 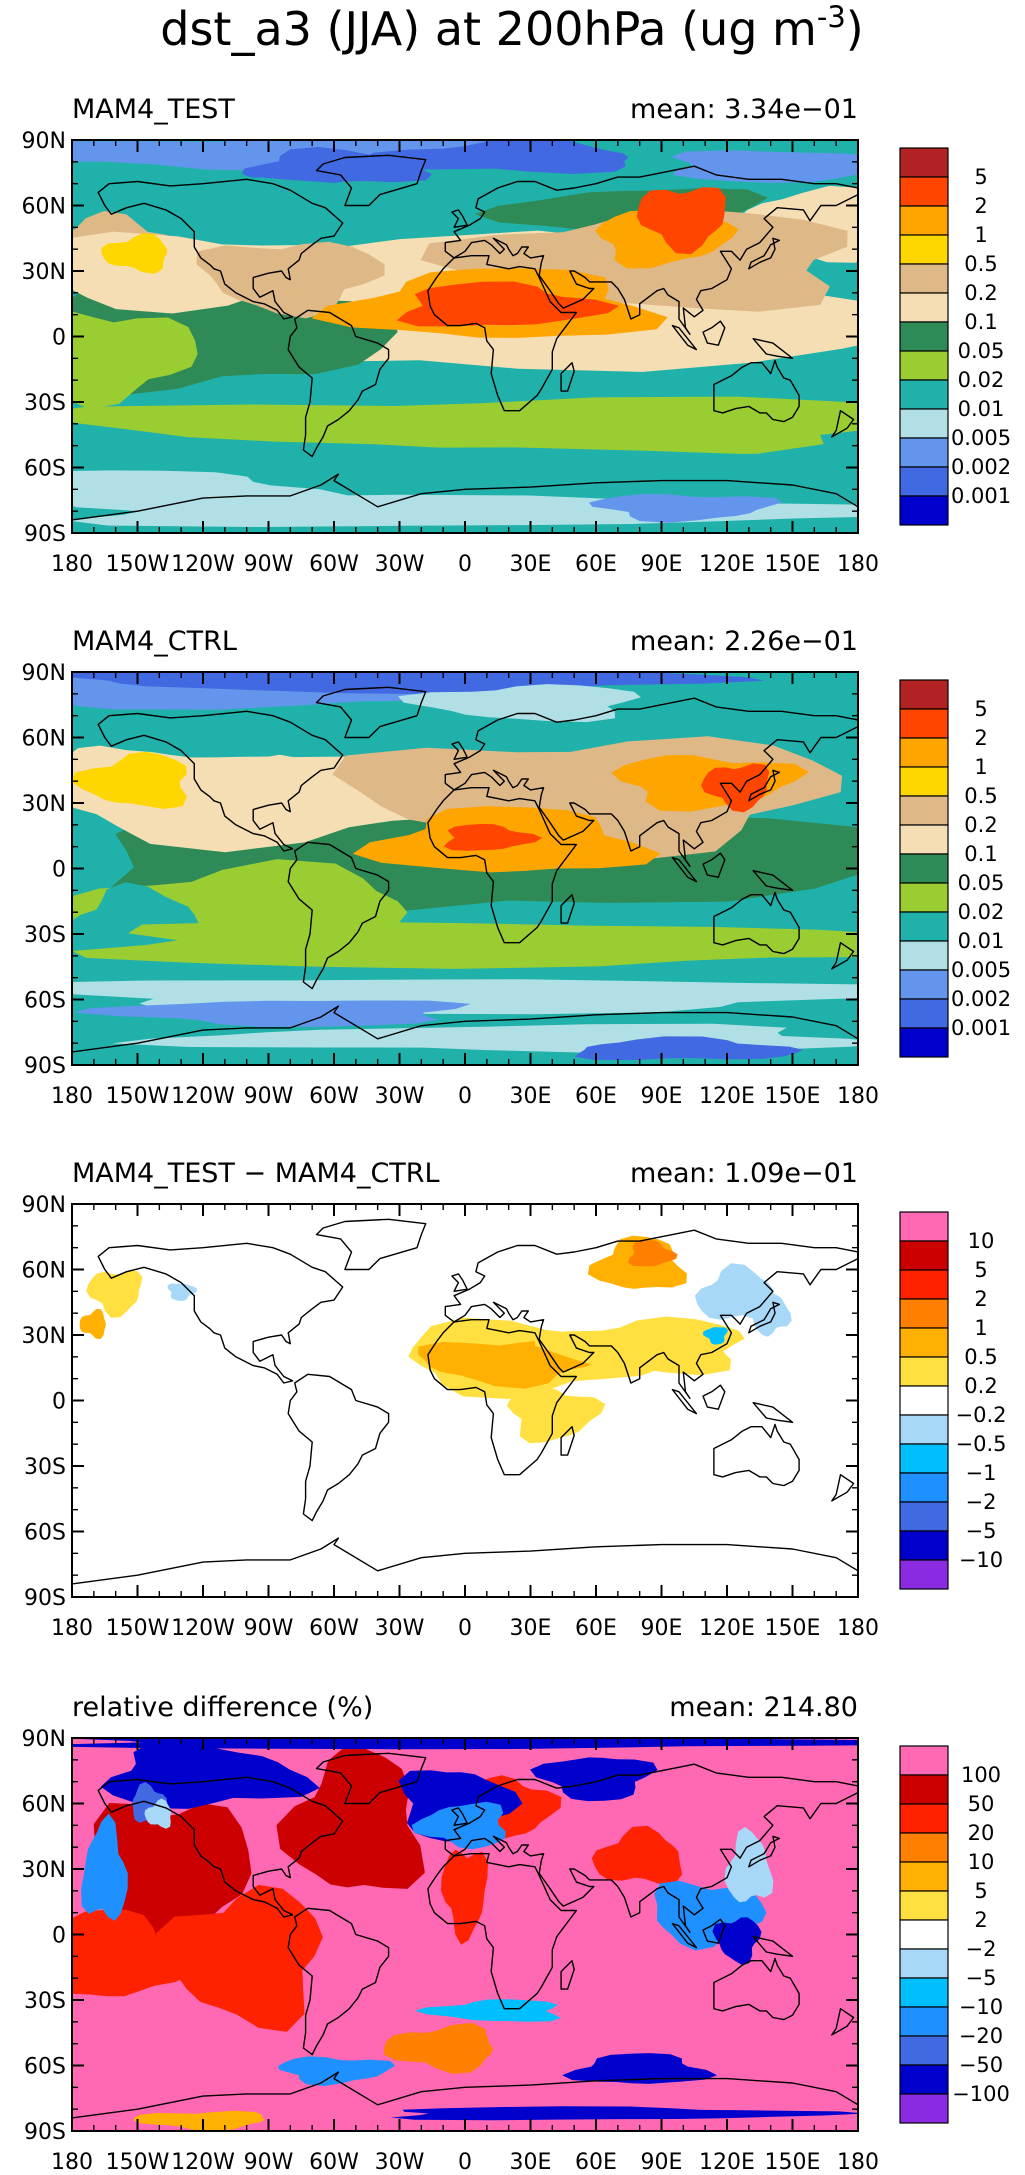 What do you see at coordinates (981, 438) in the screenshot?
I see `colorbar-label: 0.005` at bounding box center [981, 438].